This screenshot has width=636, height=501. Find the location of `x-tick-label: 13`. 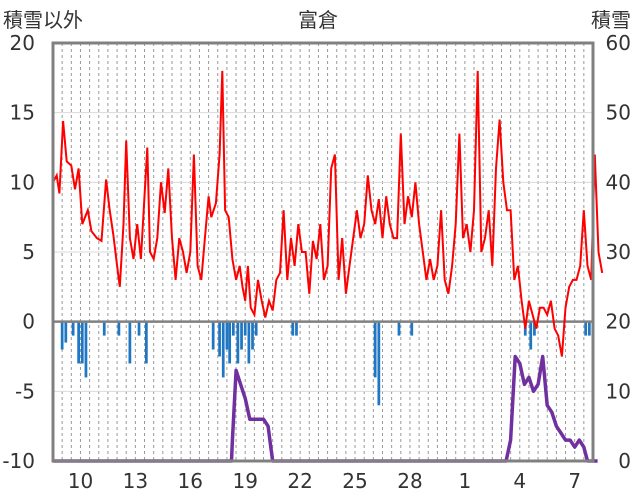

x-tick-label: 13 is located at coordinates (135, 481).